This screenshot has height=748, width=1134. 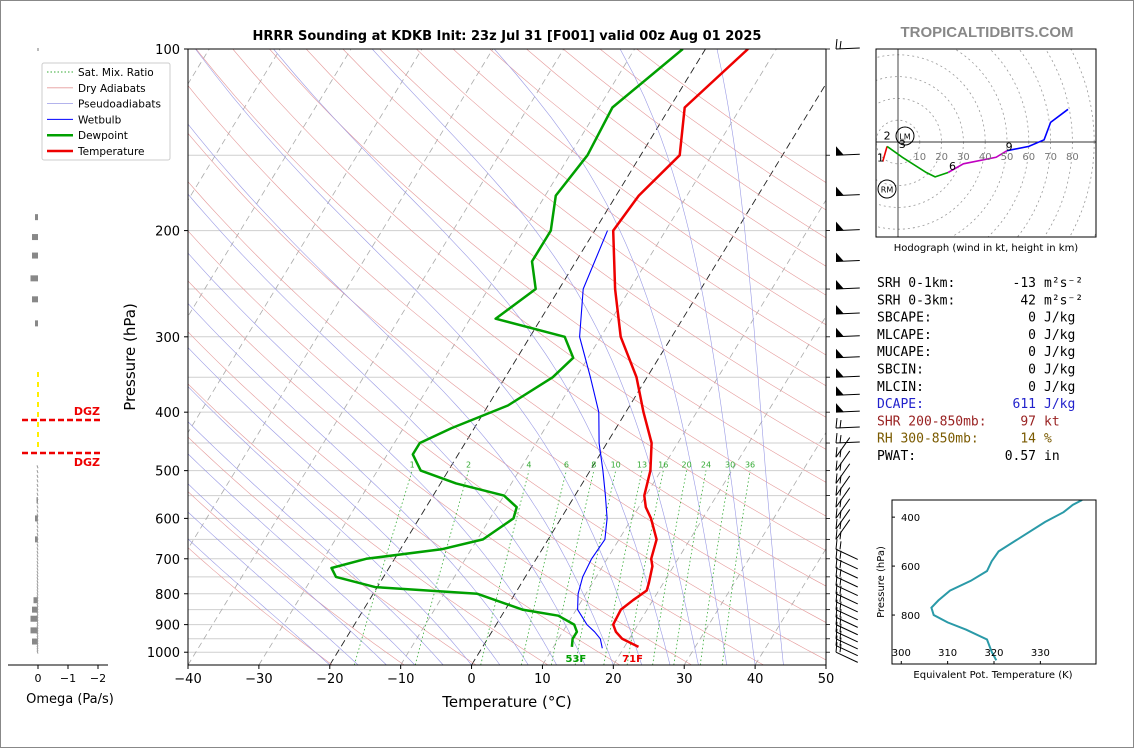 What do you see at coordinates (642, 465) in the screenshot?
I see `mixing-ratio-label: 13` at bounding box center [642, 465].